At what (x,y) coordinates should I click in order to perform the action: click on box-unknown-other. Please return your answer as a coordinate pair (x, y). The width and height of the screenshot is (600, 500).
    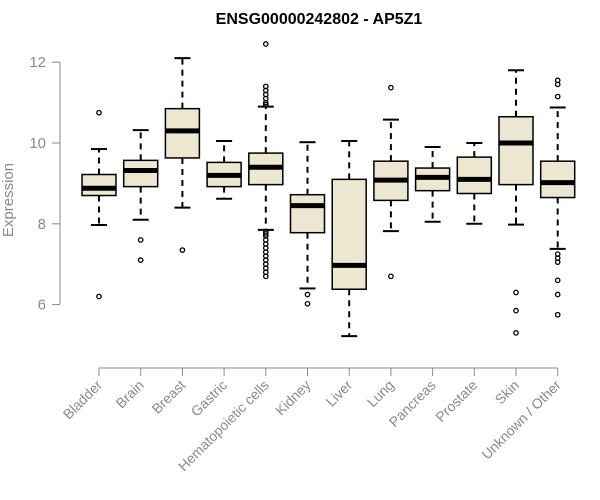
    Looking at the image, I should click on (557, 197).